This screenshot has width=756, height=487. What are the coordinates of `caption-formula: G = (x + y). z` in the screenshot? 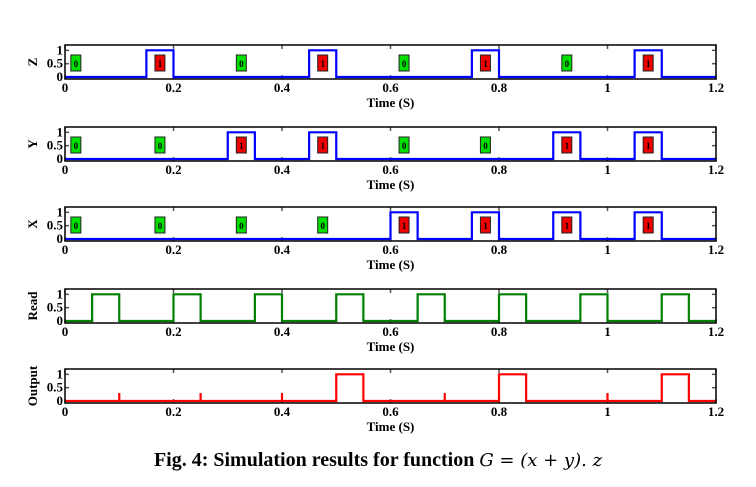 It's located at (541, 460).